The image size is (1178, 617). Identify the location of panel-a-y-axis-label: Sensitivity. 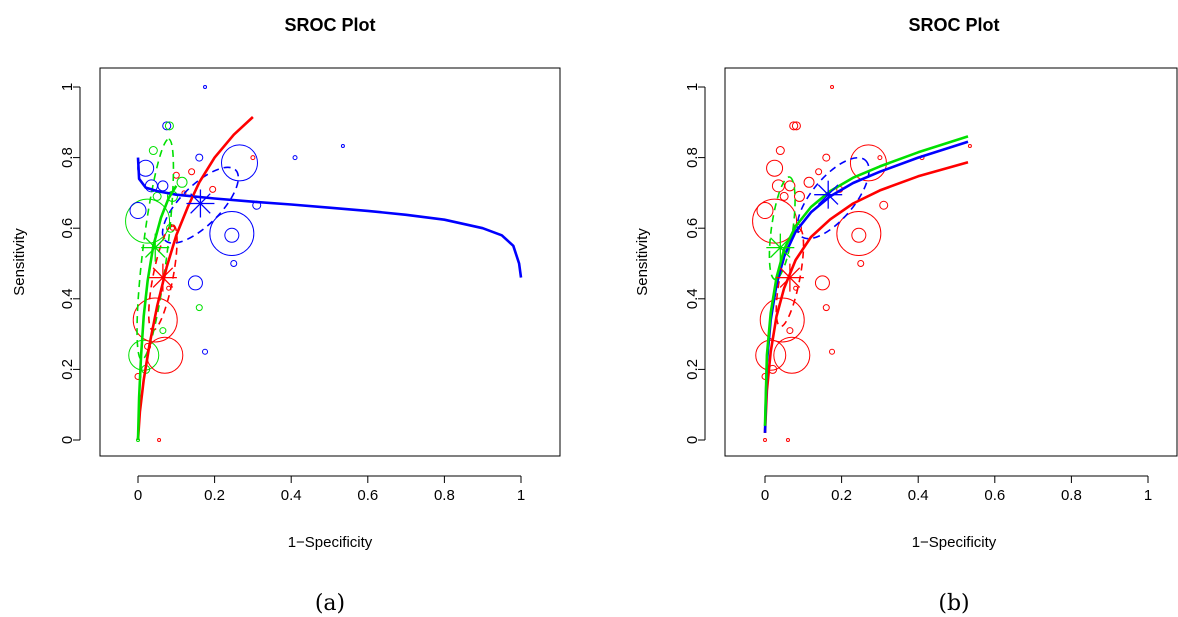
(19, 262).